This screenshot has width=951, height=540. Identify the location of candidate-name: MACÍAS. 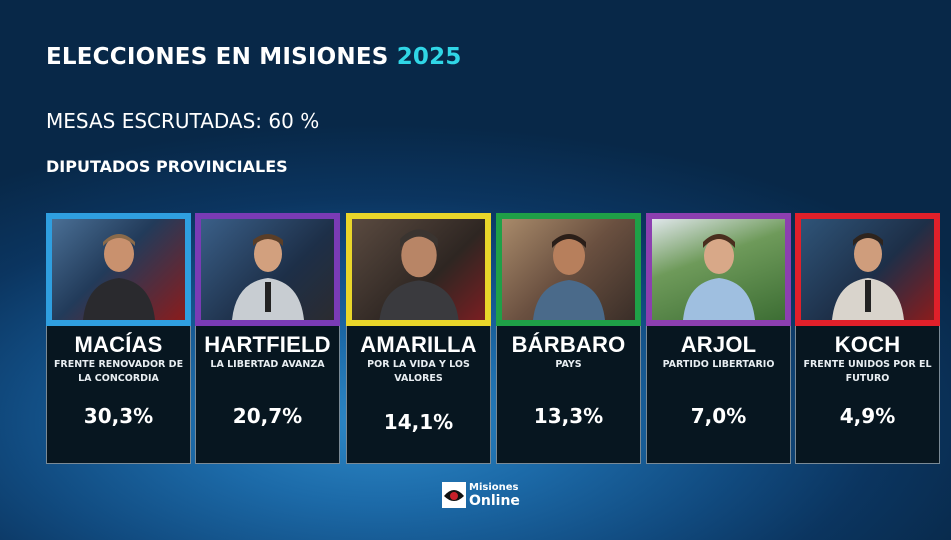
(118, 344).